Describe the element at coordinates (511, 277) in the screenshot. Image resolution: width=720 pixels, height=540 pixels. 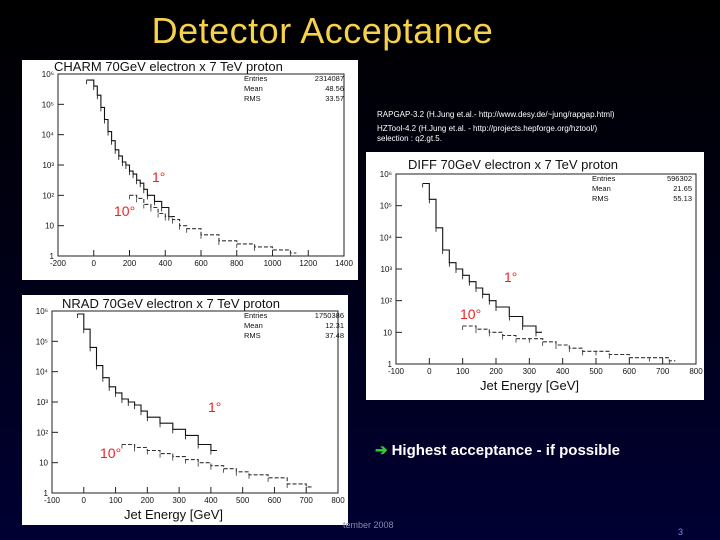
I see `diff-angle-1deg-label: 1°` at that location.